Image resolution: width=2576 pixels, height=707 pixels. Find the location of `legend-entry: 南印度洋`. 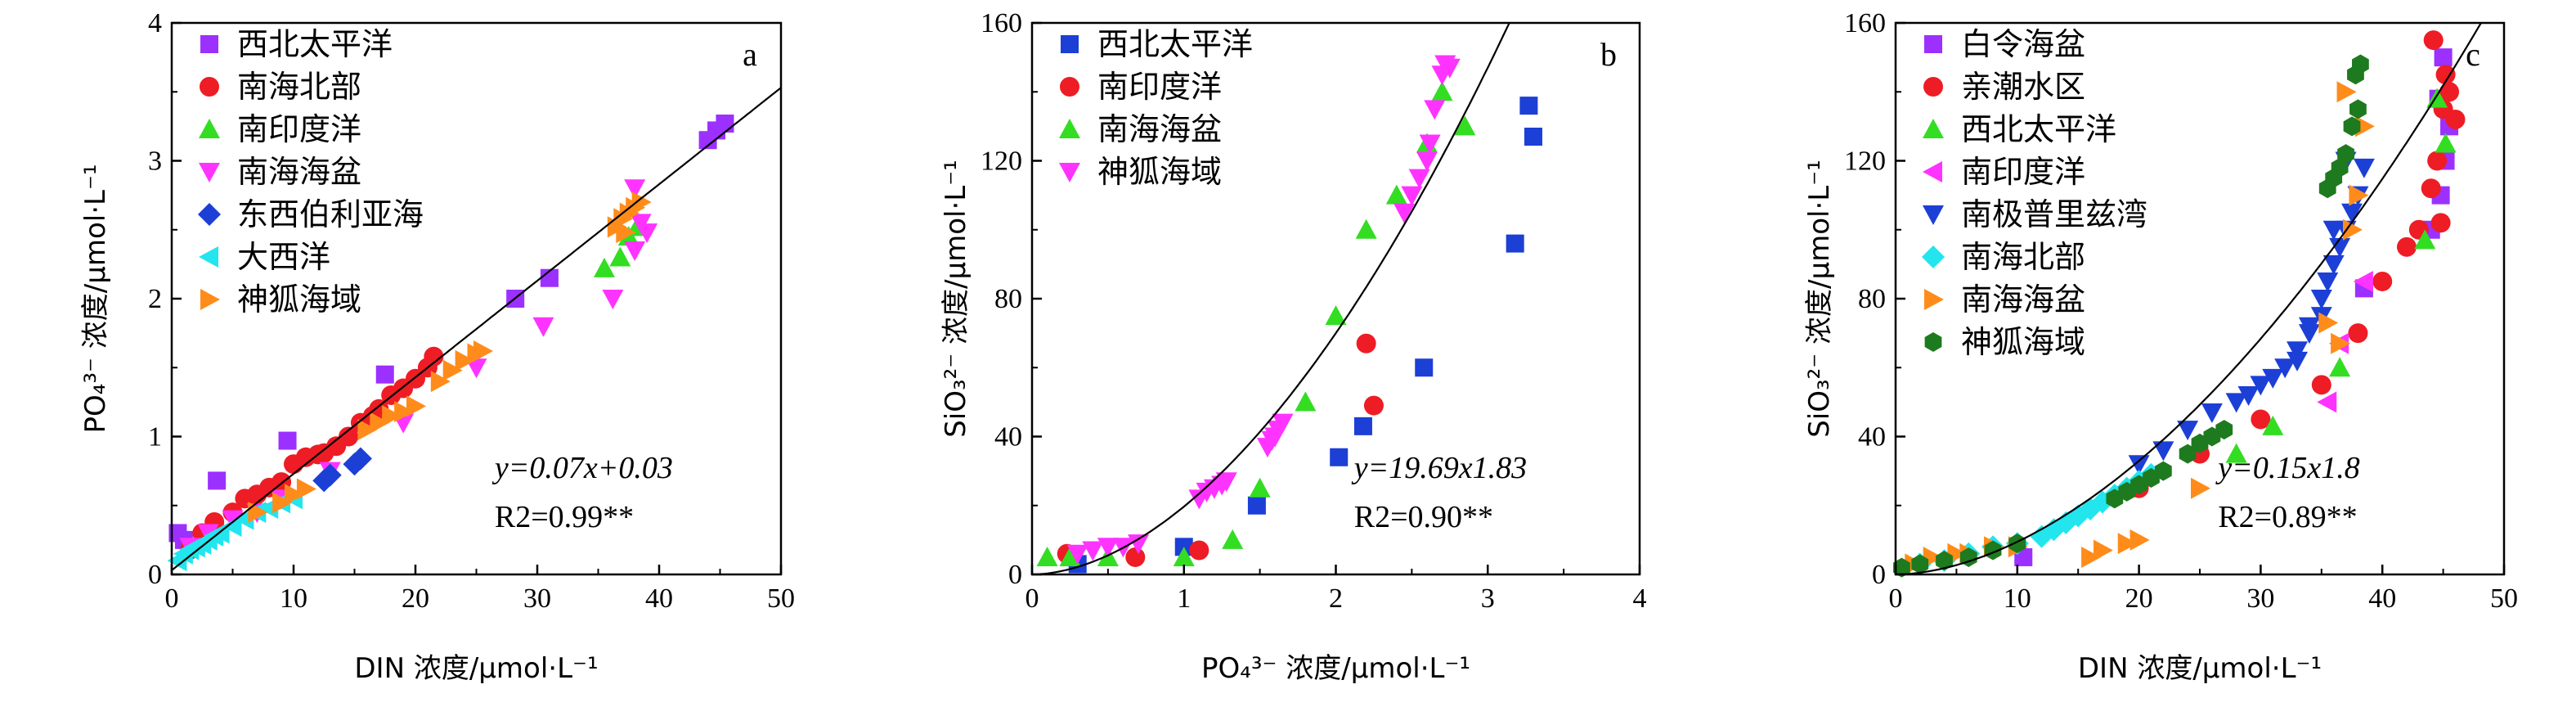

legend-entry: 南印度洋 is located at coordinates (1159, 87).